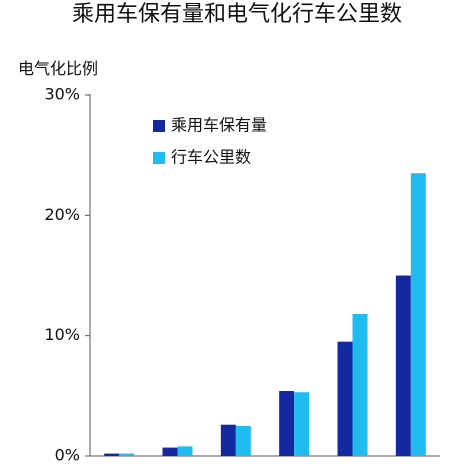 The height and width of the screenshot is (471, 474). Describe the element at coordinates (62, 214) in the screenshot. I see `y-tick-label: 20%` at that location.